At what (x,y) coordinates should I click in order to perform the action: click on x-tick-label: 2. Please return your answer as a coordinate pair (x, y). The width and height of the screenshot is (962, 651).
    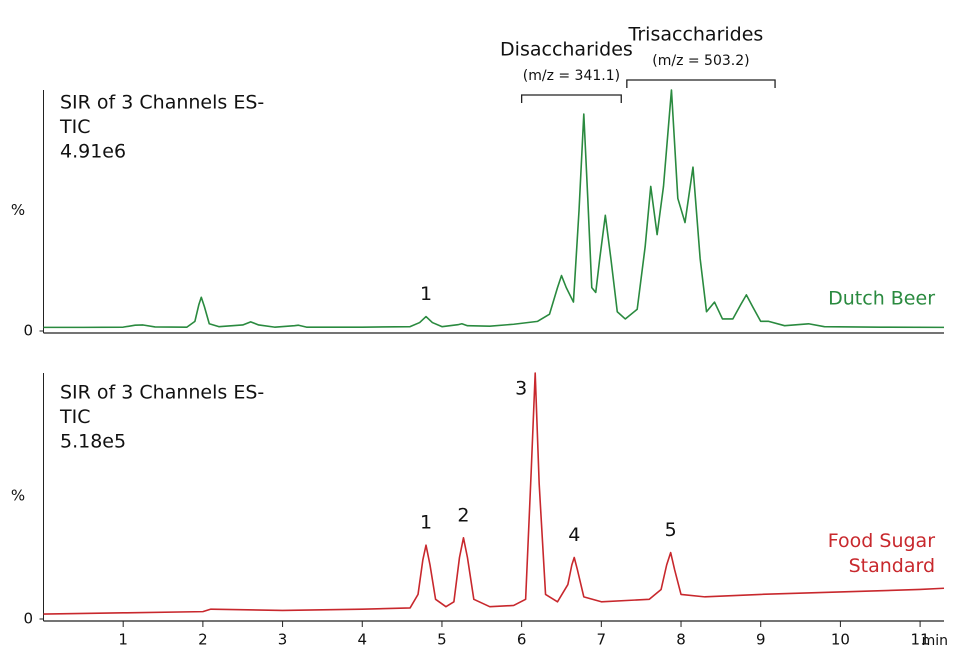
    Looking at the image, I should click on (203, 640).